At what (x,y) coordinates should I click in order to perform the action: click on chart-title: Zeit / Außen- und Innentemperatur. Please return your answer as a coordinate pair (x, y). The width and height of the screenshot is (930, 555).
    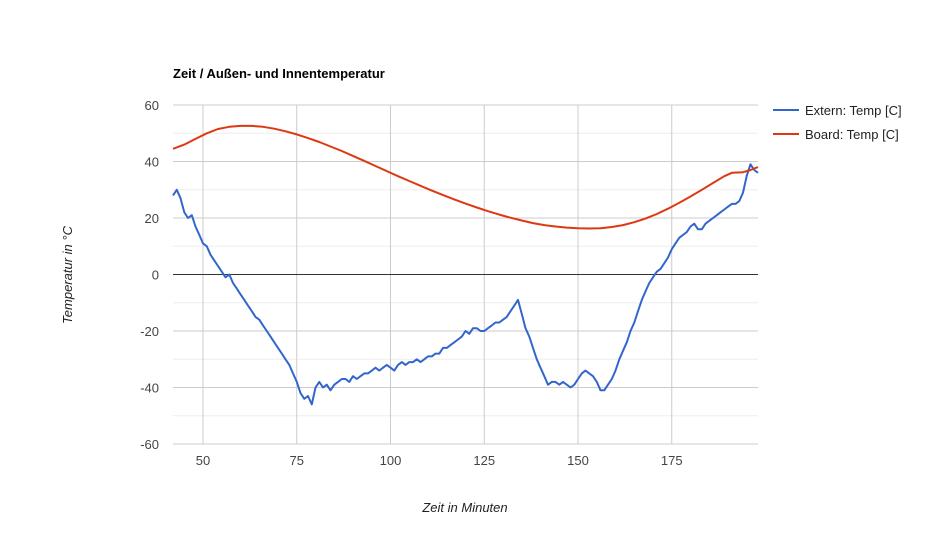
    Looking at the image, I should click on (279, 73).